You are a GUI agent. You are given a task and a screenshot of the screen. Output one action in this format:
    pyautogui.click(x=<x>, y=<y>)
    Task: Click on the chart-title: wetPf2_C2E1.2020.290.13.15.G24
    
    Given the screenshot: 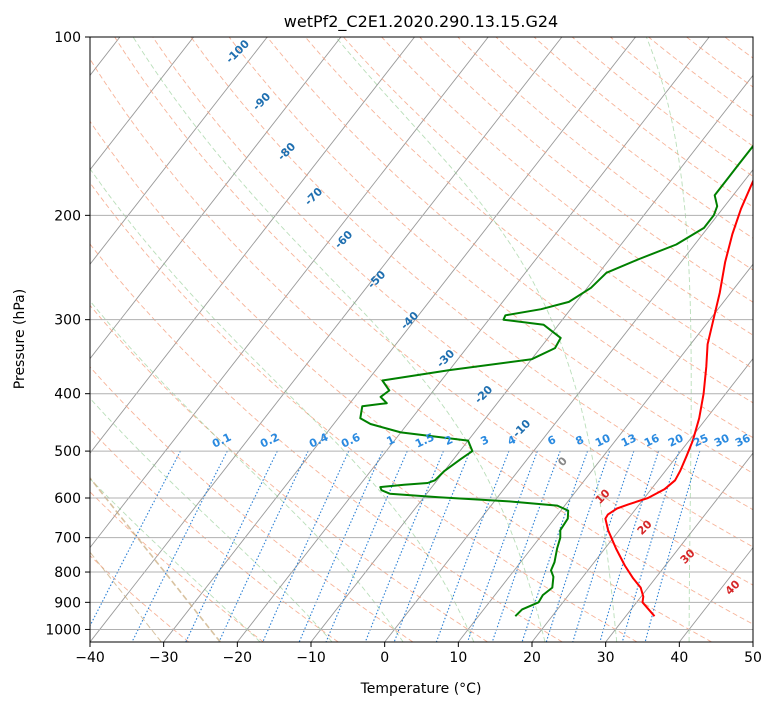 What is the action you would take?
    pyautogui.click(x=421, y=22)
    